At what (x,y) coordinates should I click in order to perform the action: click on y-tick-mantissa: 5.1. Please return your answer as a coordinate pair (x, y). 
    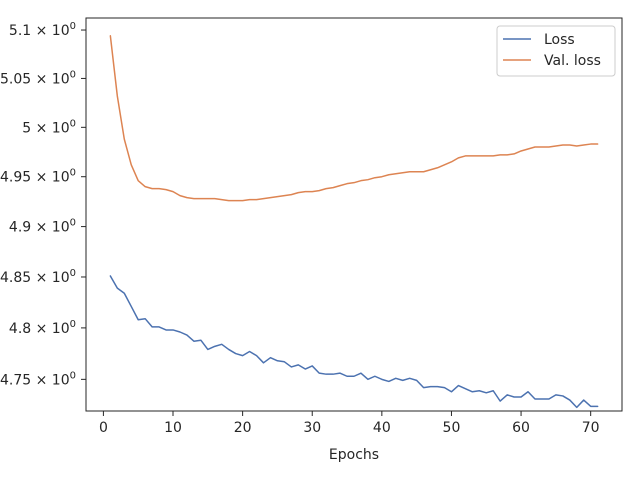
    Looking at the image, I should click on (20, 31).